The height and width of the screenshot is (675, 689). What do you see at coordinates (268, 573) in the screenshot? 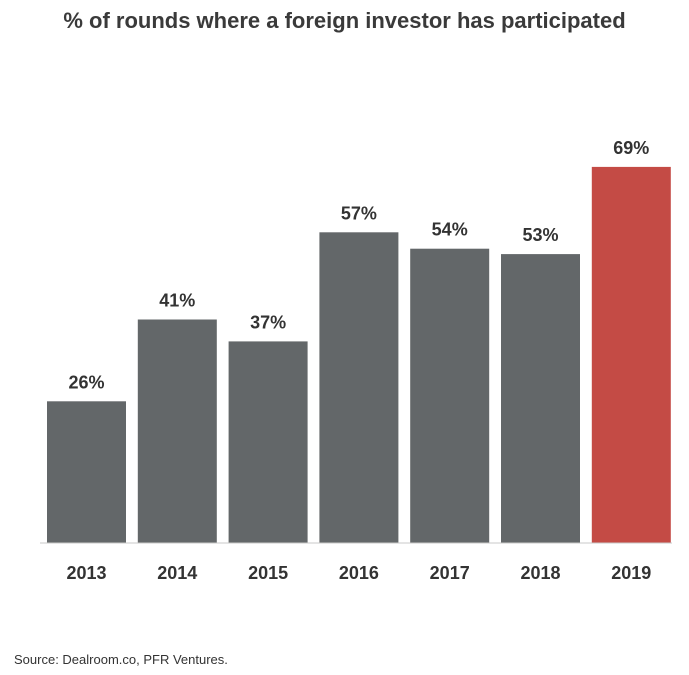
I see `x-tick-label-2015: 2015` at bounding box center [268, 573].